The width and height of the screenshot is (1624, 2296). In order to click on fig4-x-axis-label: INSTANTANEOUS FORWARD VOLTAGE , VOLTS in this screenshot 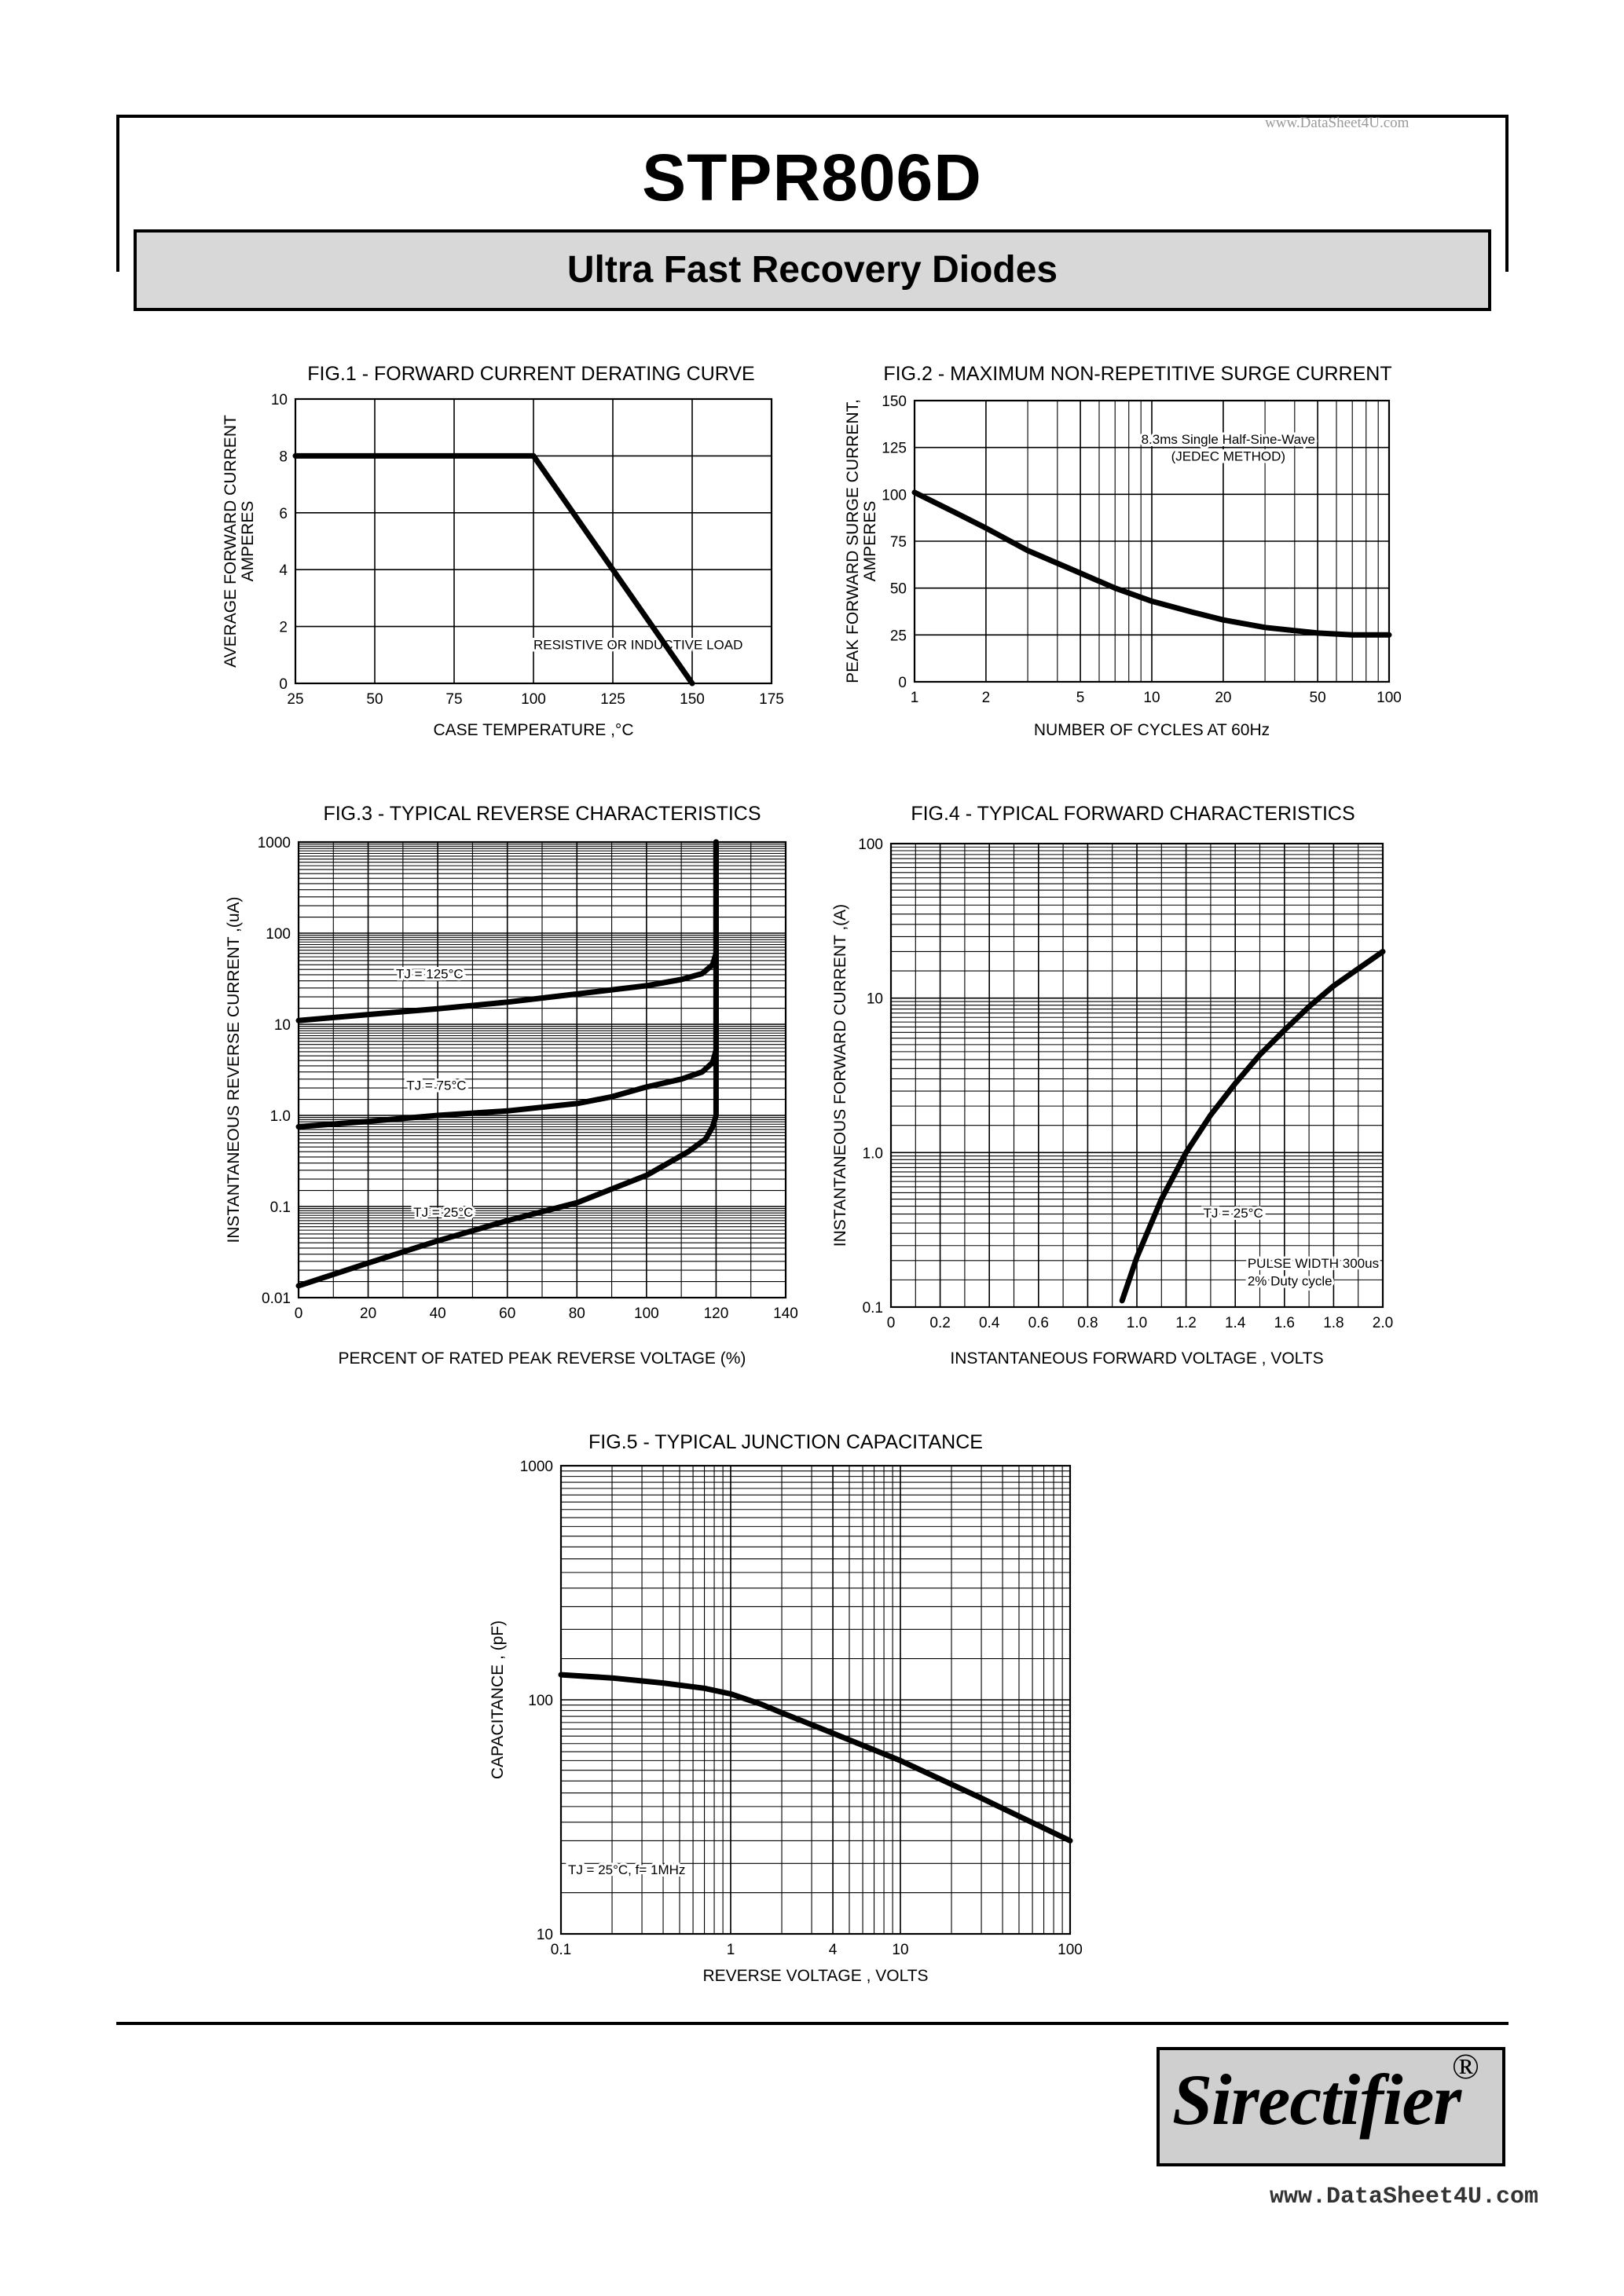, I will do `click(1137, 1359)`.